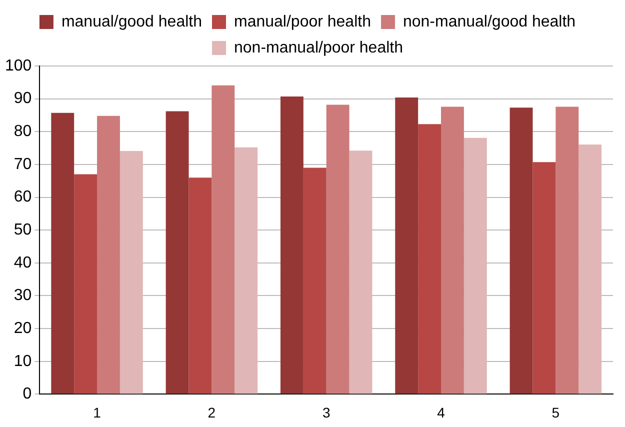 The image size is (625, 427). Describe the element at coordinates (18, 65) in the screenshot. I see `y-tick-label: 100` at that location.